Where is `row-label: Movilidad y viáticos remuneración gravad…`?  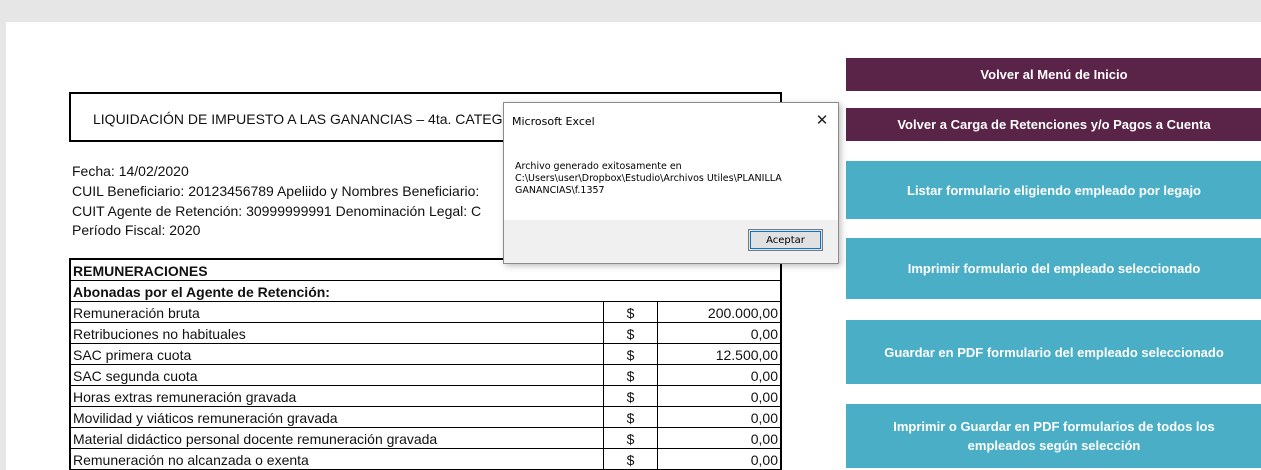 row-label: Movilidad y viáticos remuneración gravad… is located at coordinates (337, 416).